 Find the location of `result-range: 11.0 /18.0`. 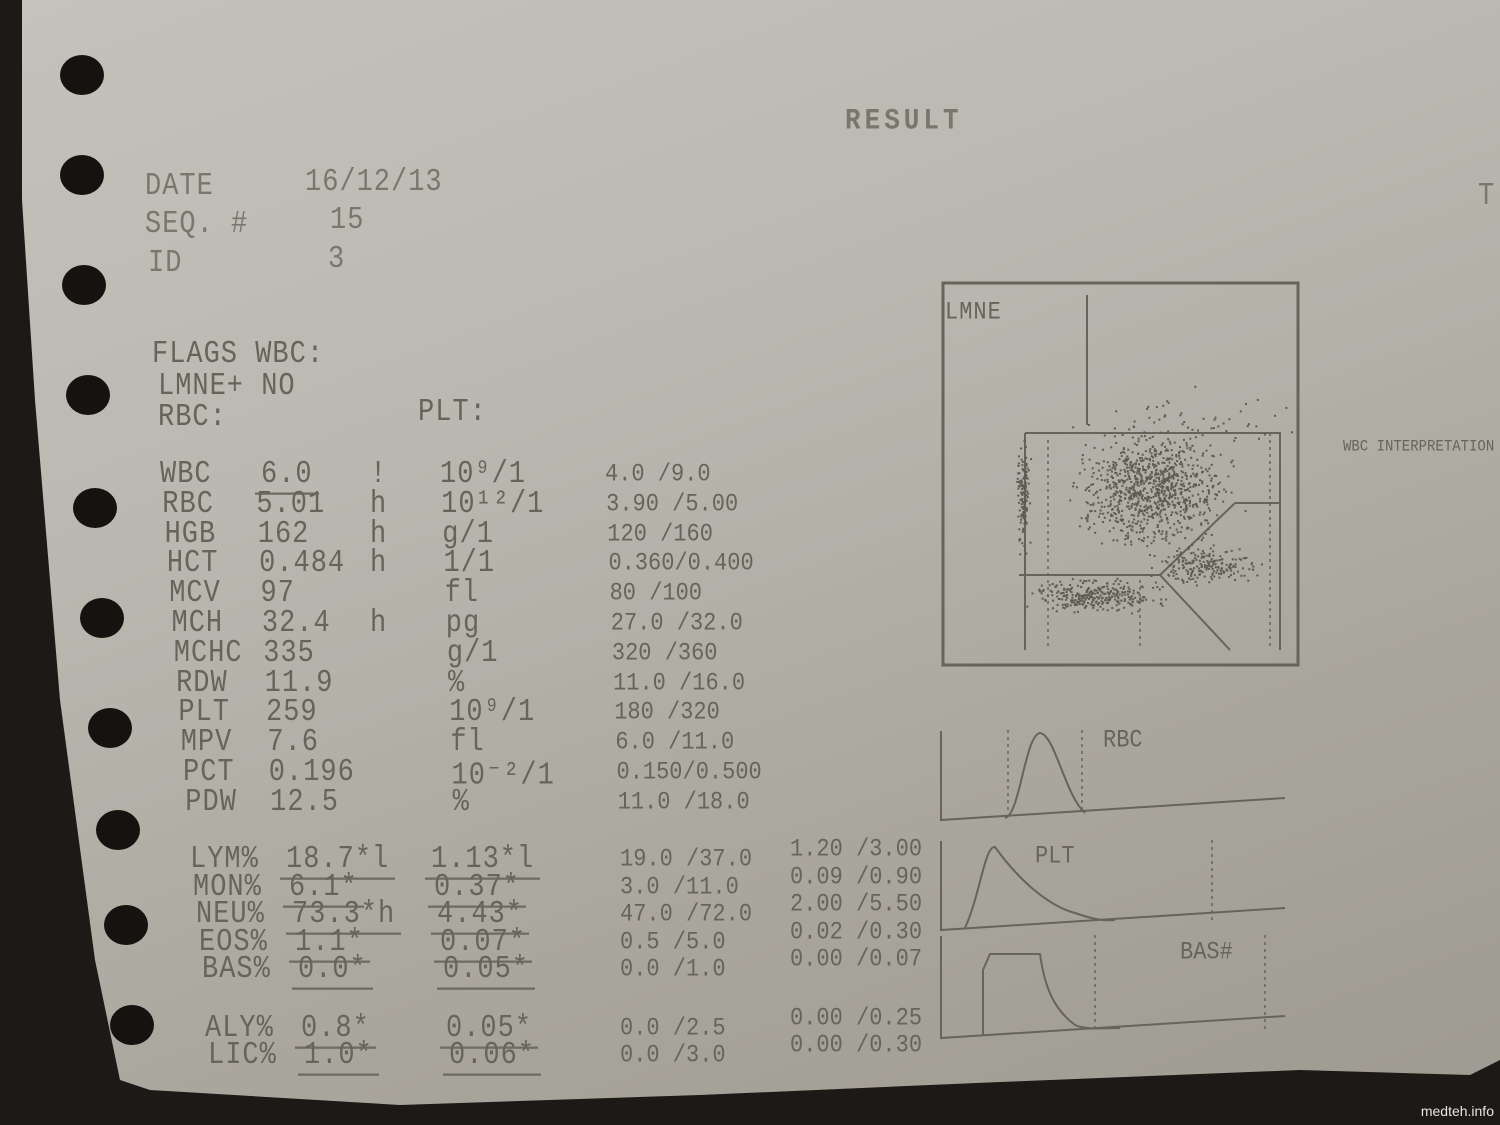

result-range: 11.0 /18.0 is located at coordinates (683, 802).